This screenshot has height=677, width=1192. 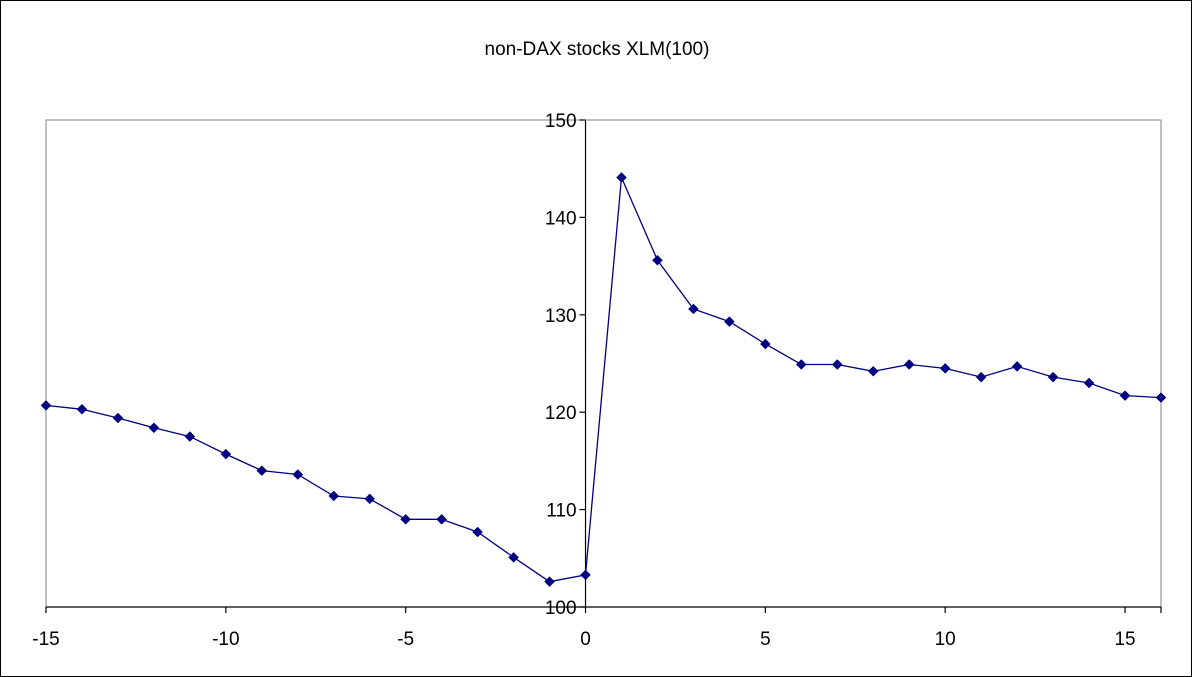 What do you see at coordinates (566, 365) in the screenshot?
I see `y-axis: 100 110 120 130 140 150` at bounding box center [566, 365].